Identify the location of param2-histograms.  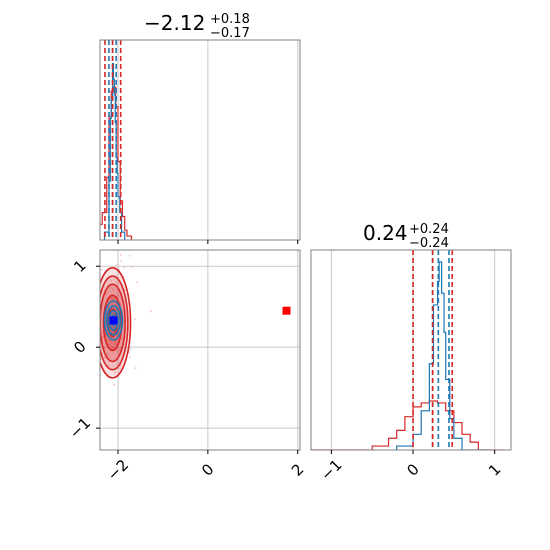
(407, 350).